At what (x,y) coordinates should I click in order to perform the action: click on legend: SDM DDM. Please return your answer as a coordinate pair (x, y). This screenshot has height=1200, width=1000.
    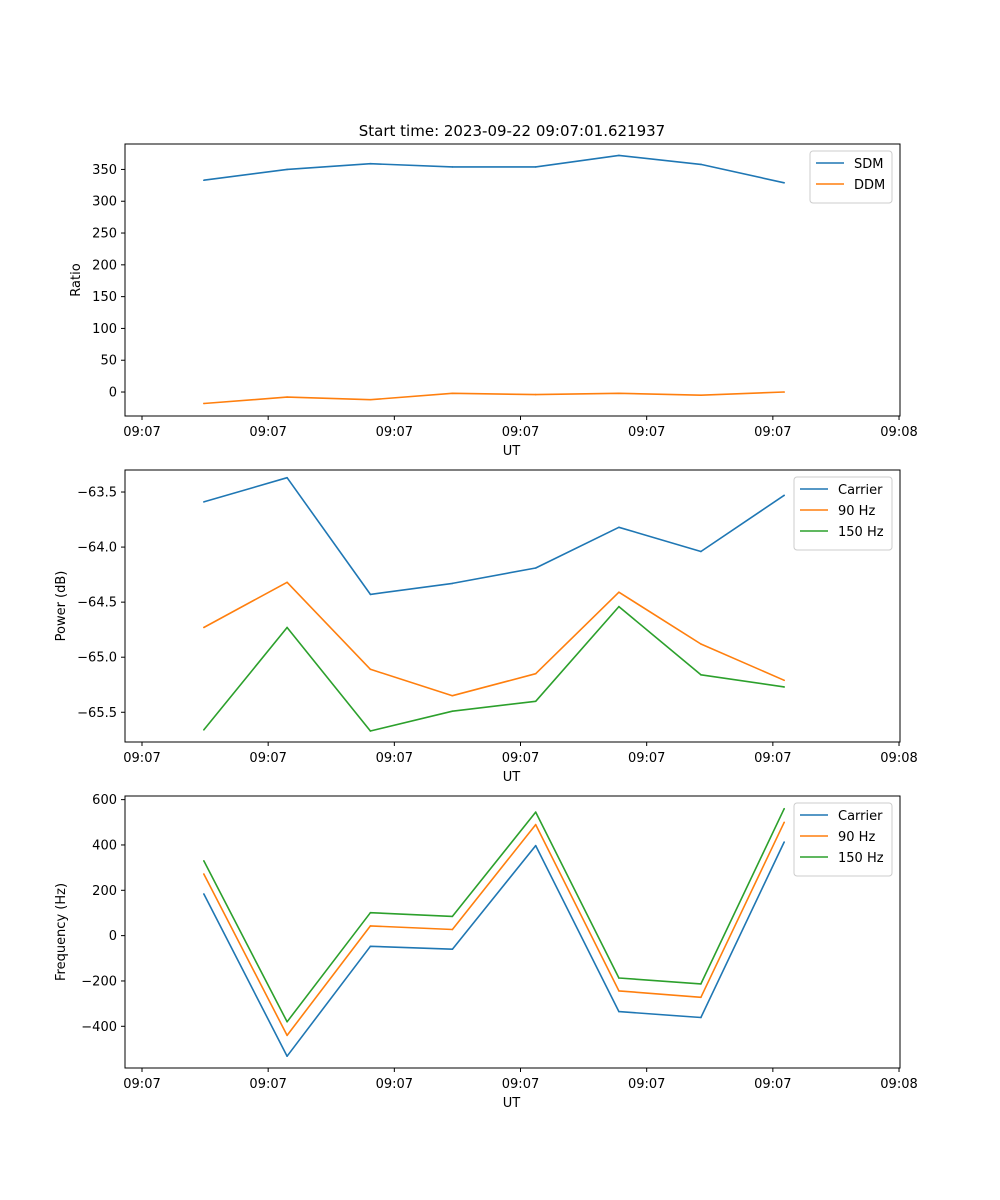
    Looking at the image, I should click on (851, 177).